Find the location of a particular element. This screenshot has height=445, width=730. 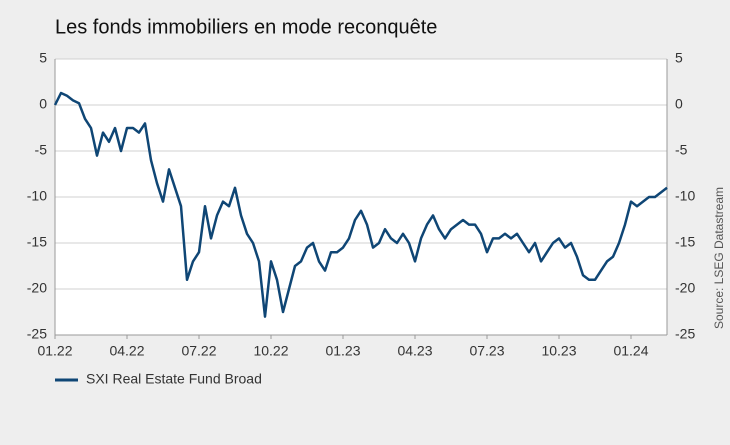

y2-tick-label: 5 is located at coordinates (679, 58).